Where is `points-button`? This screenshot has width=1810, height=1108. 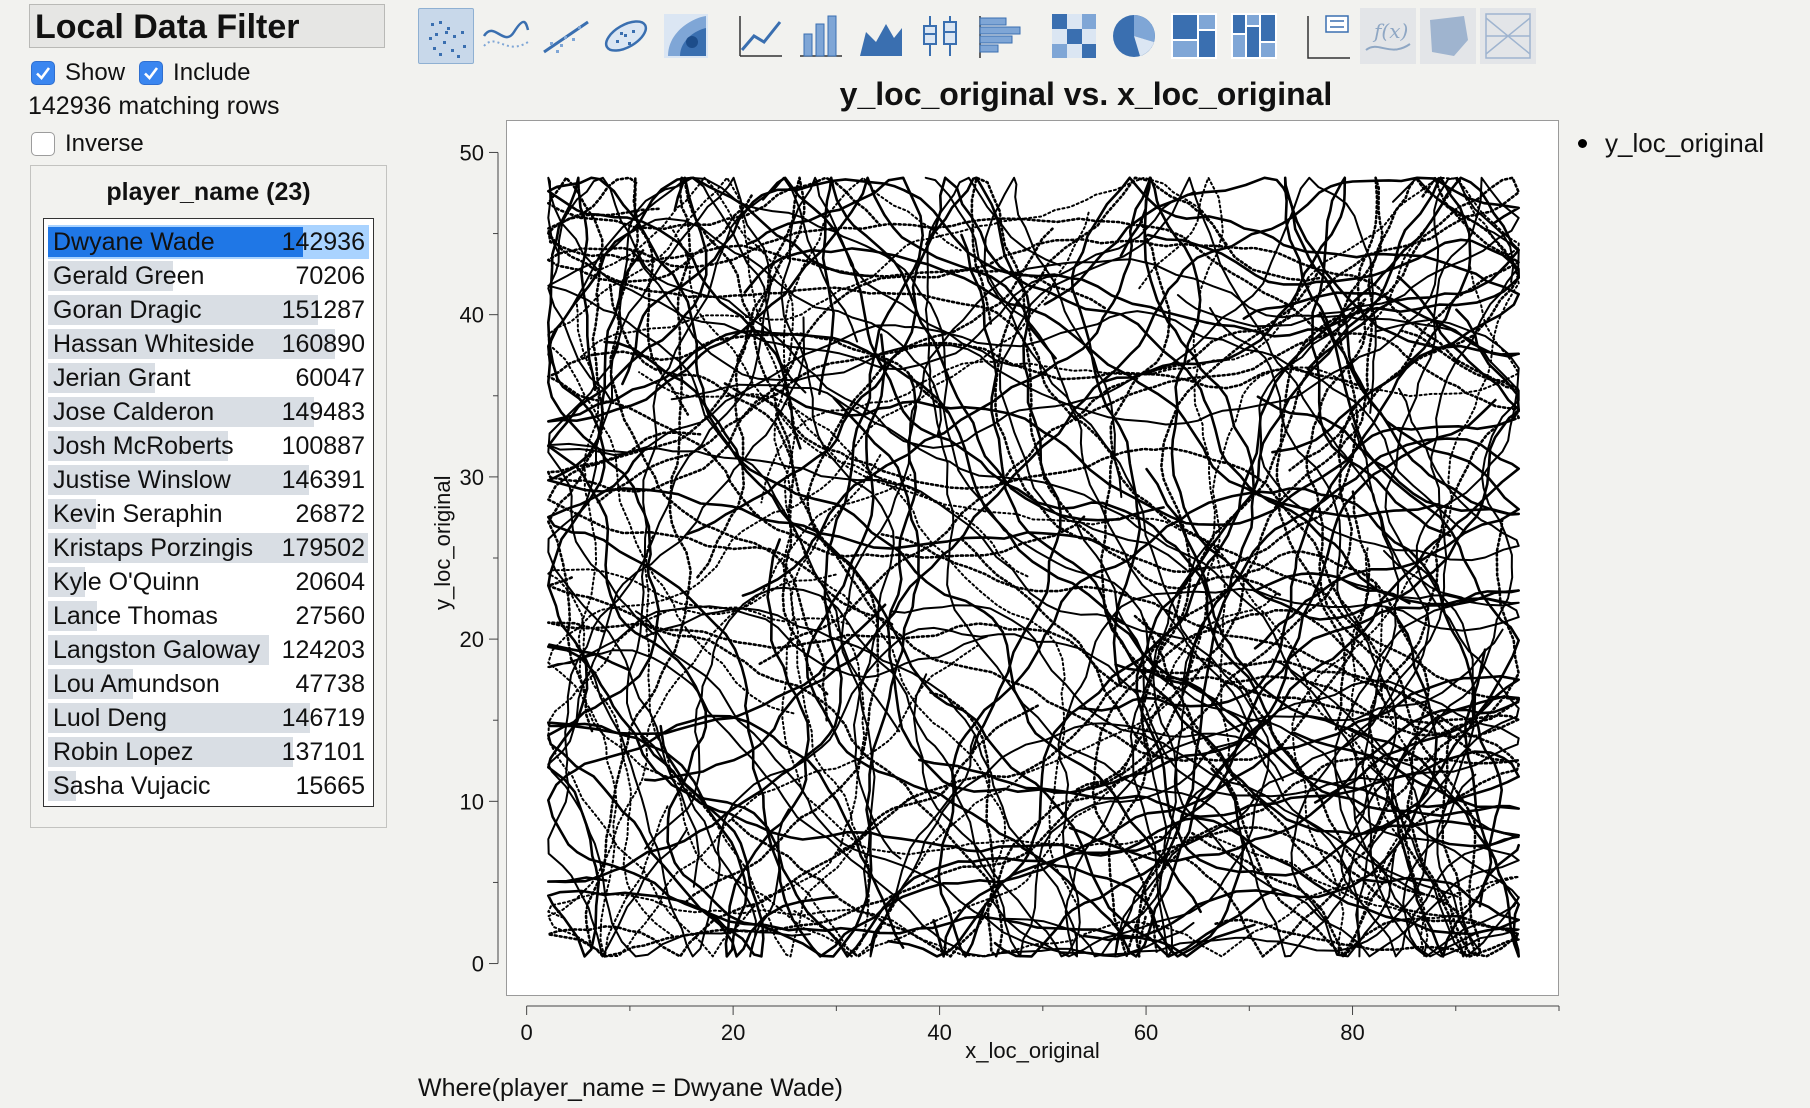
points-button is located at coordinates (446, 36).